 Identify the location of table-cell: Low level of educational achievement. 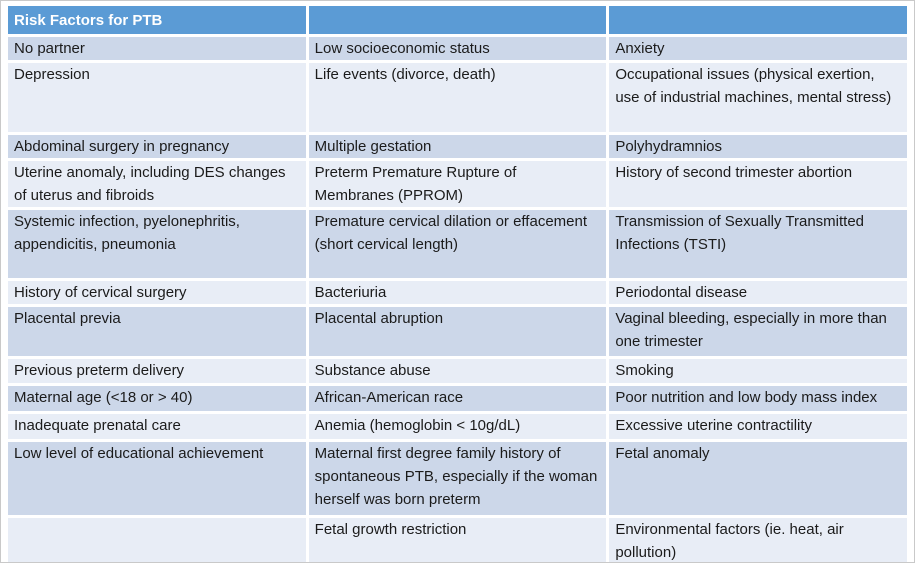
(157, 478).